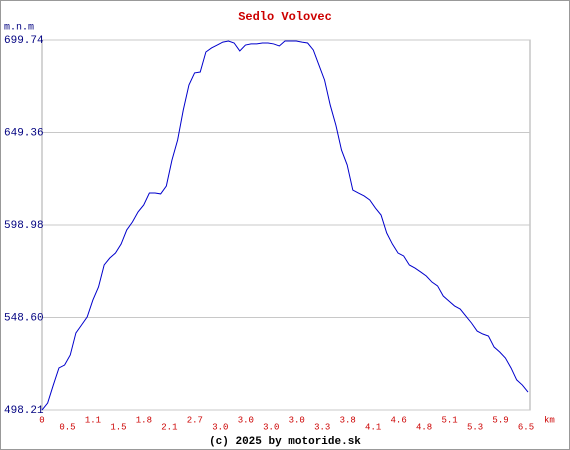  What do you see at coordinates (449, 420) in the screenshot?
I see `x-tick-label: 5.1` at bounding box center [449, 420].